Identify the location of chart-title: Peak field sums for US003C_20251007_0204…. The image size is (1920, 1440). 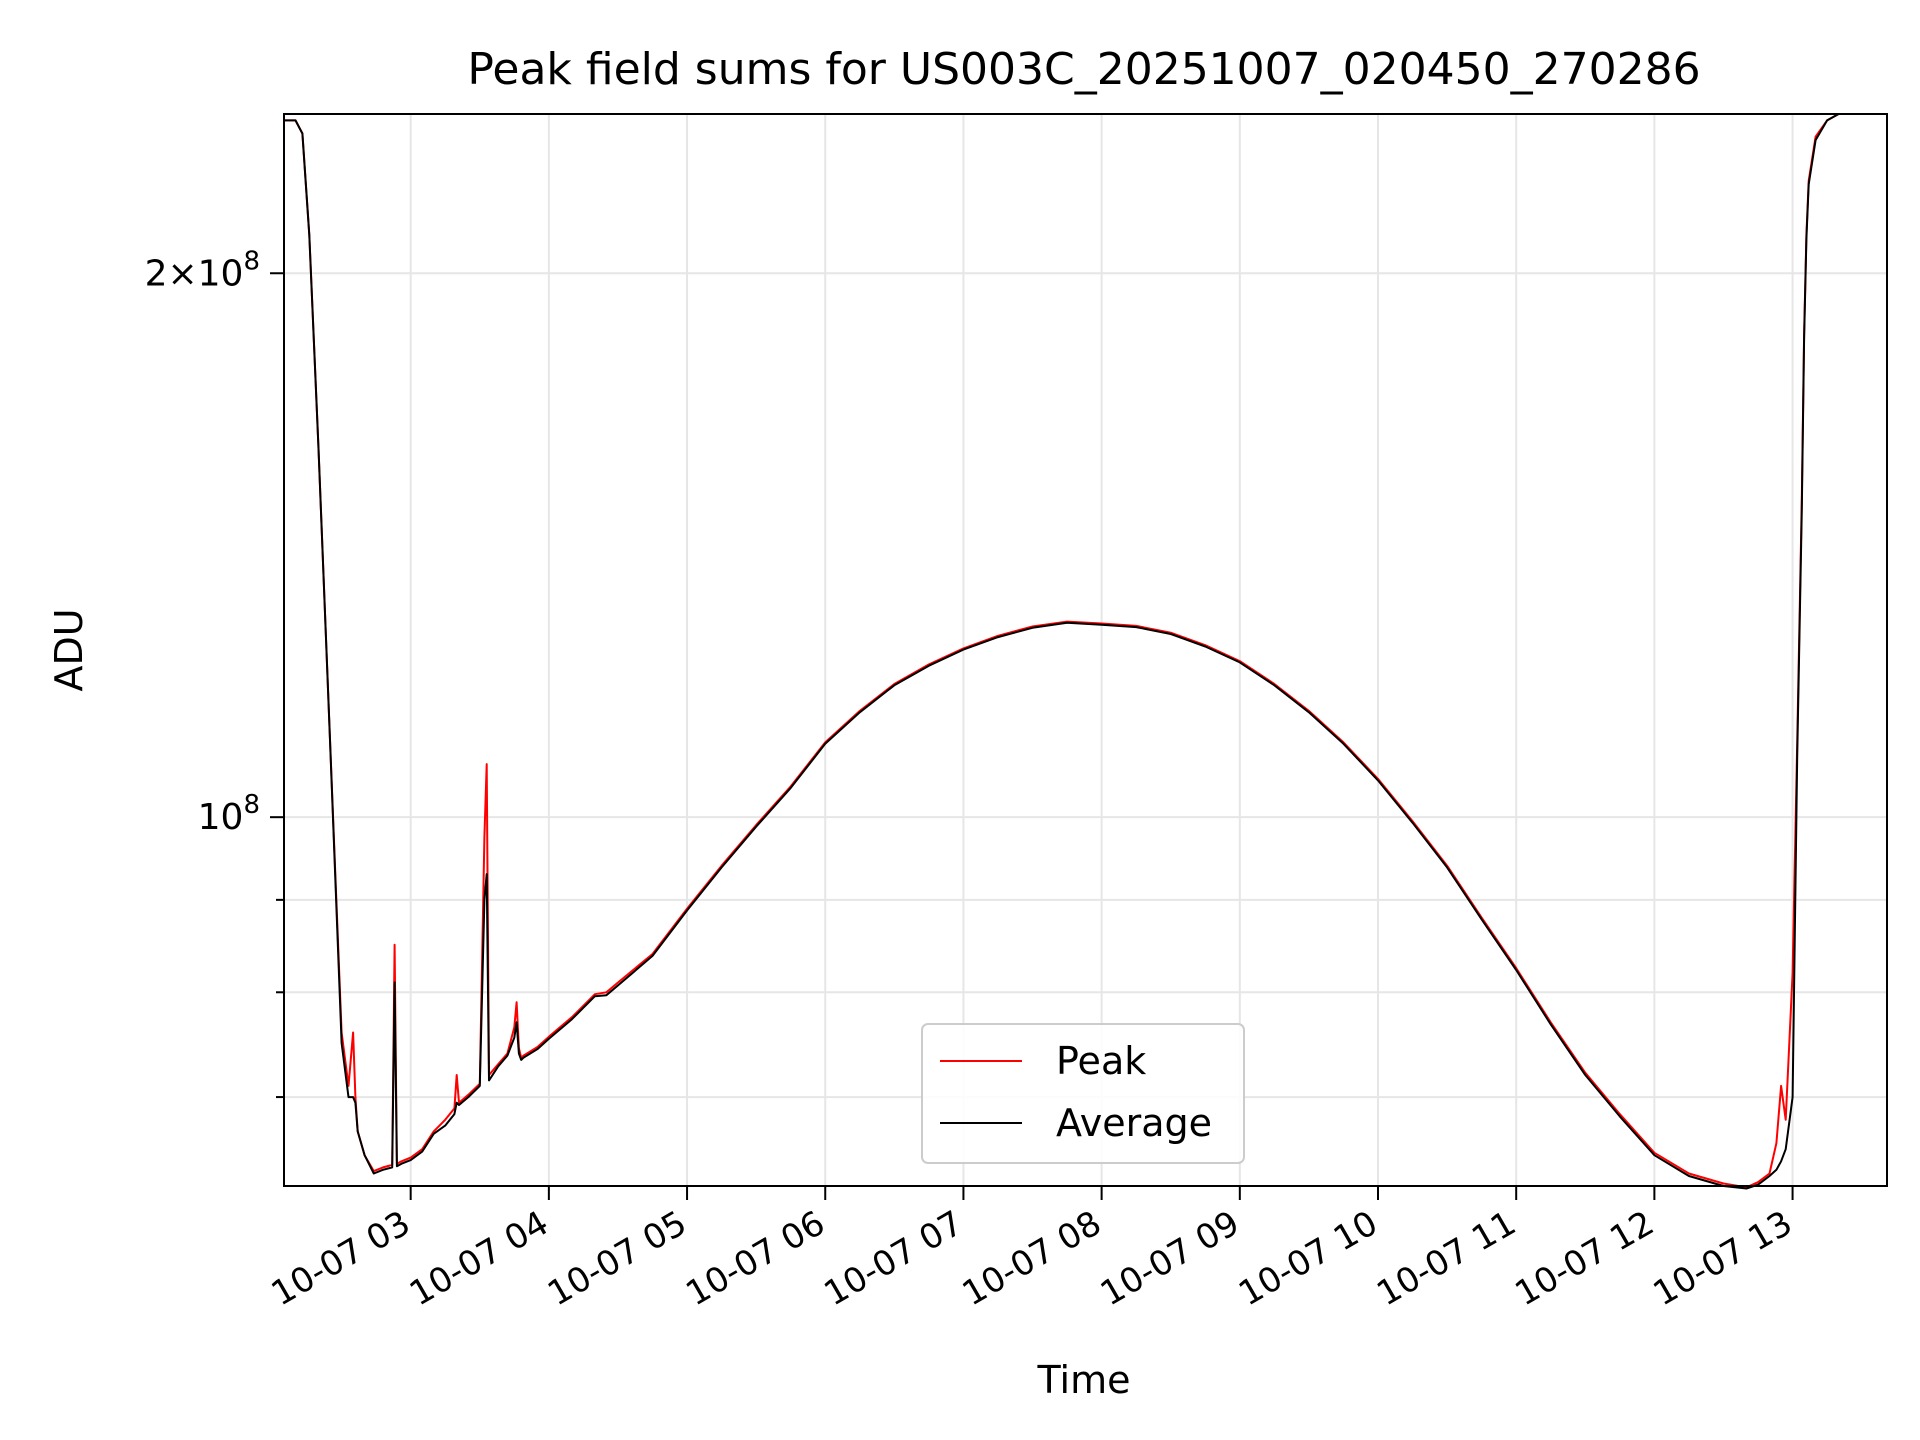
(1083, 69).